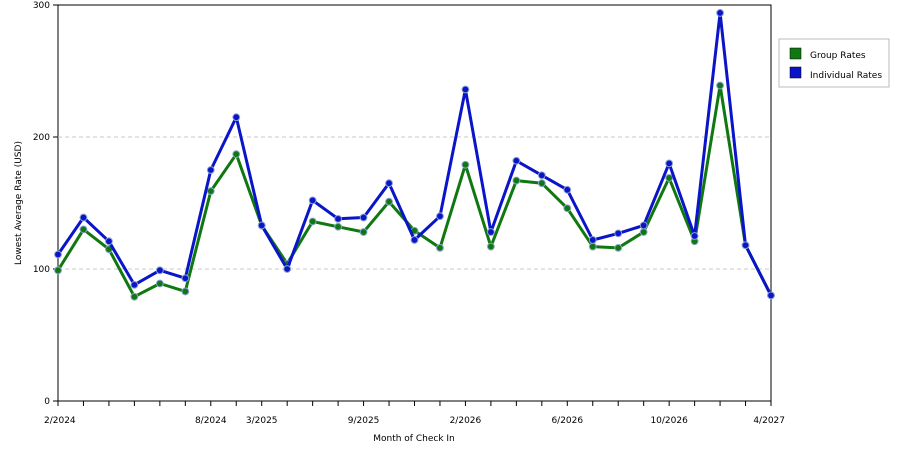 This screenshot has width=900, height=450. I want to click on x-tick-label: 2/2024, so click(60, 421).